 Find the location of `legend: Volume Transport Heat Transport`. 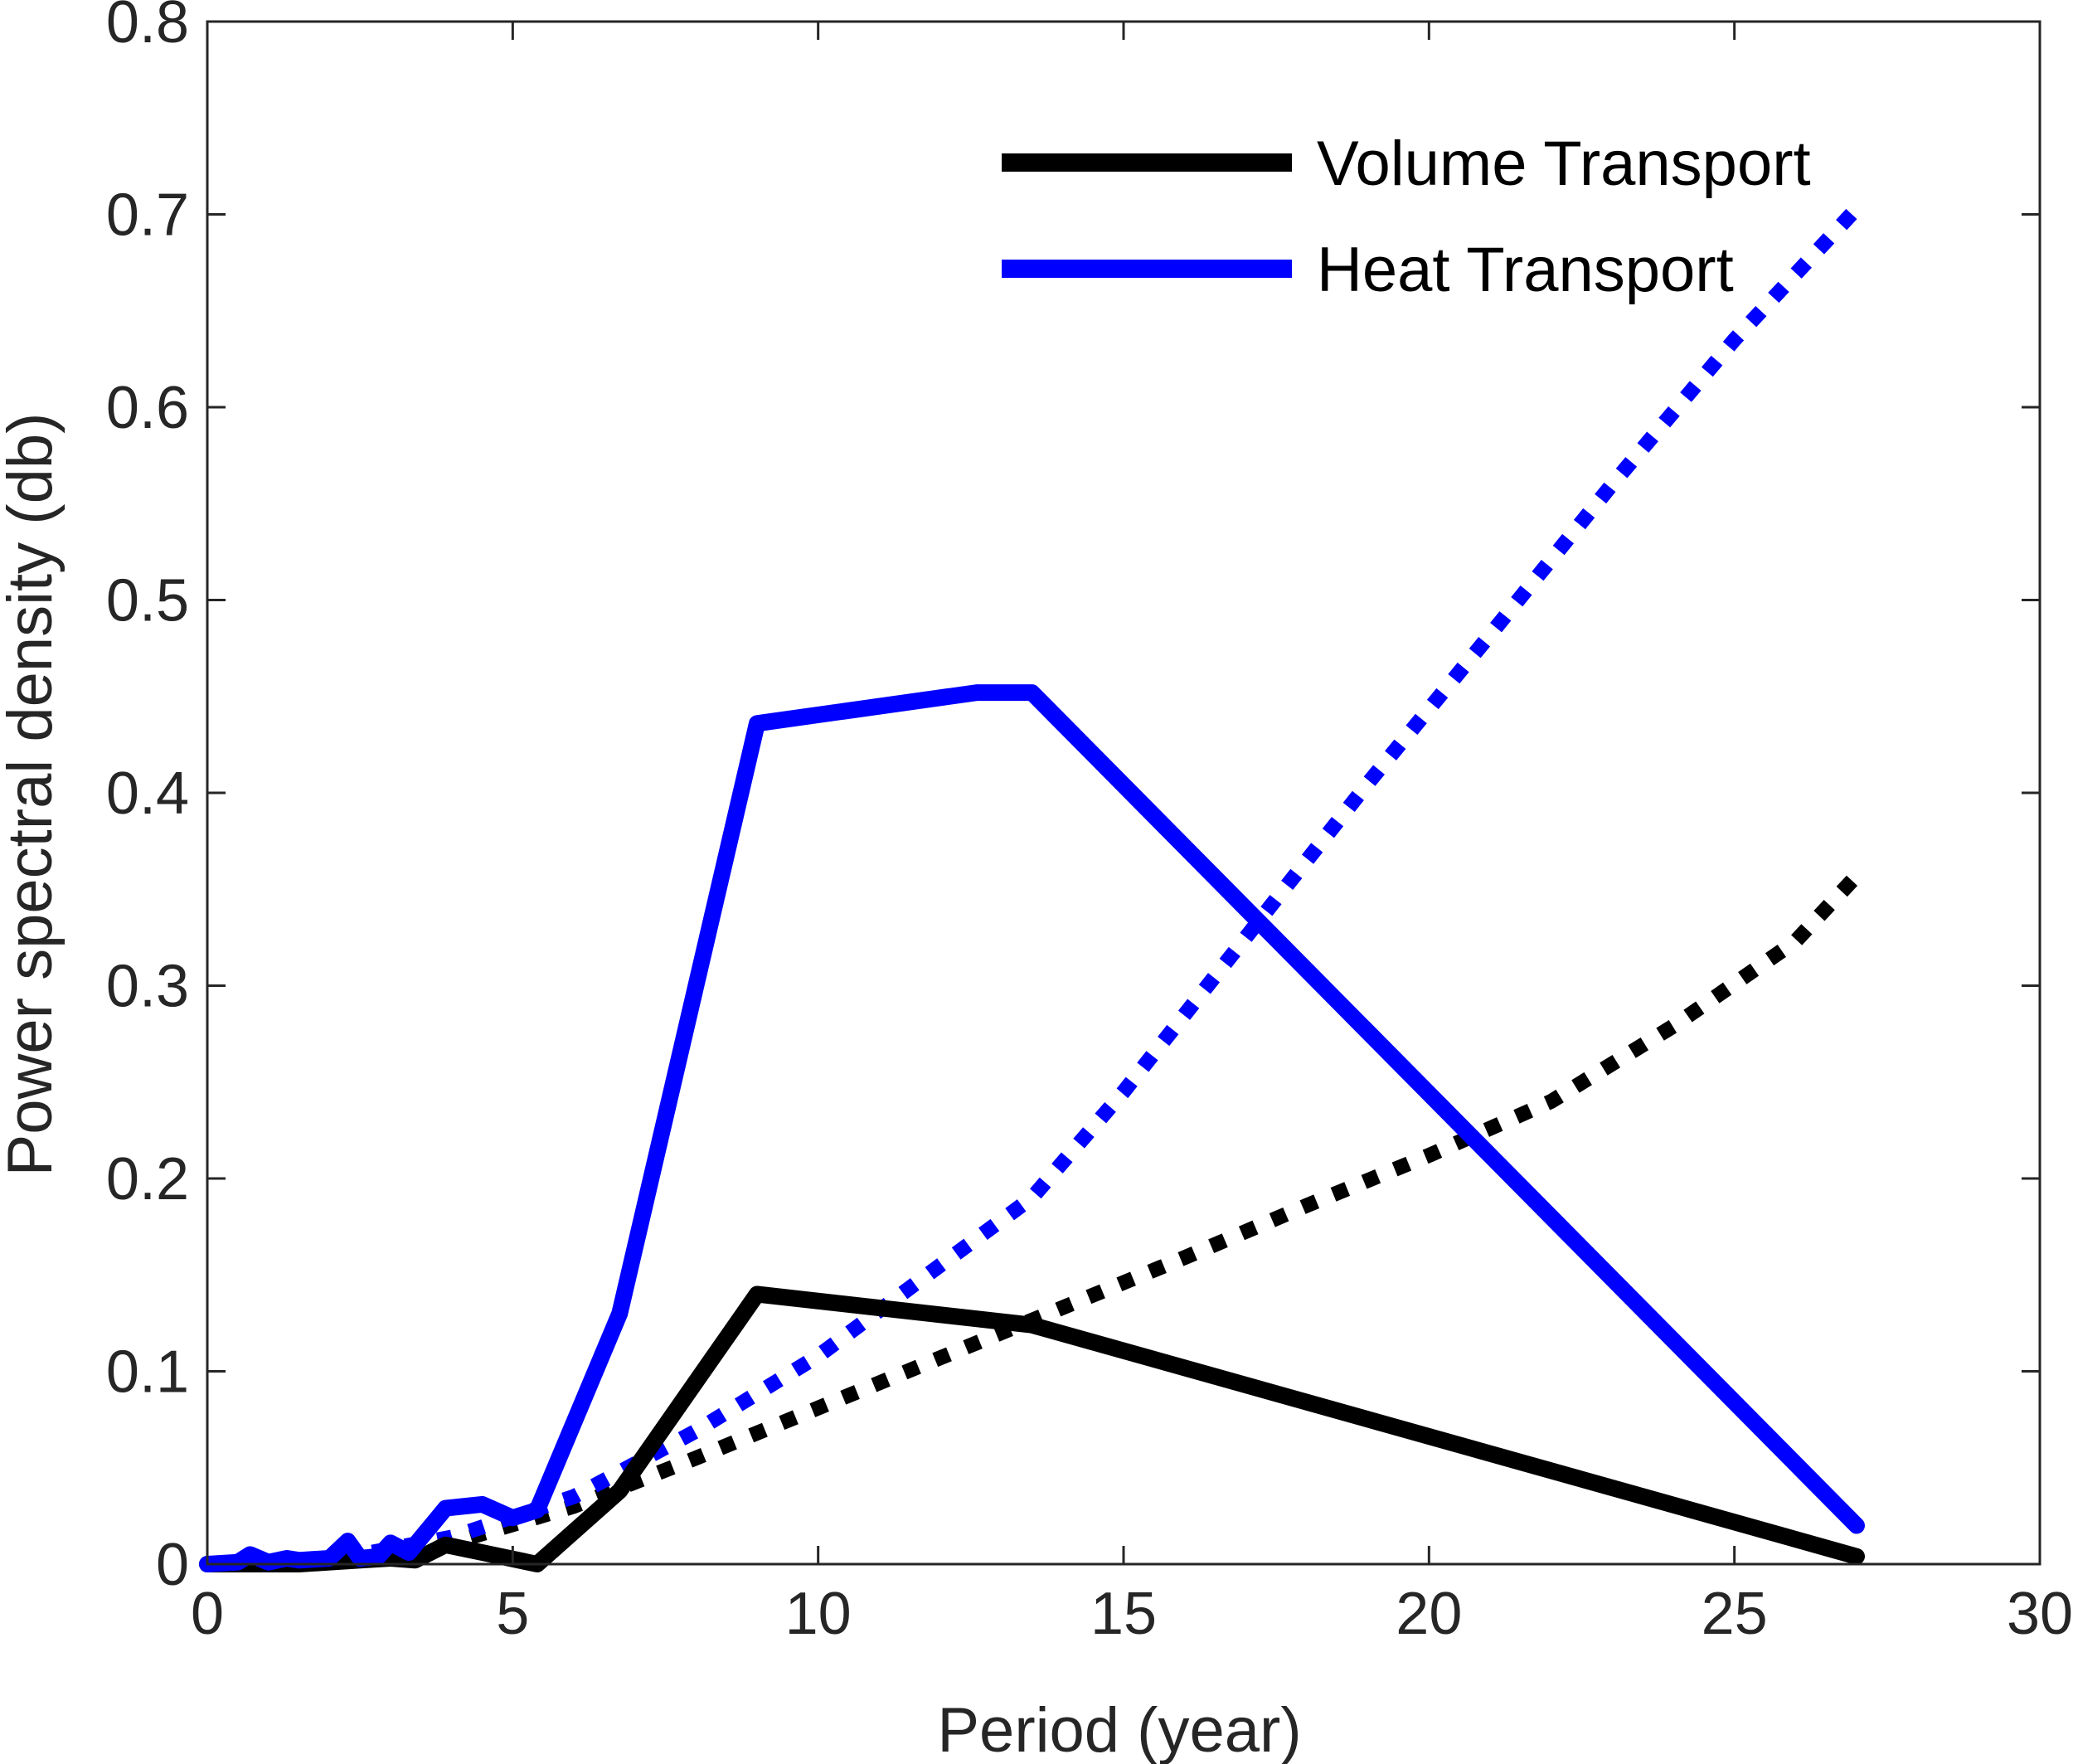

legend: Volume Transport Heat Transport is located at coordinates (1407, 217).